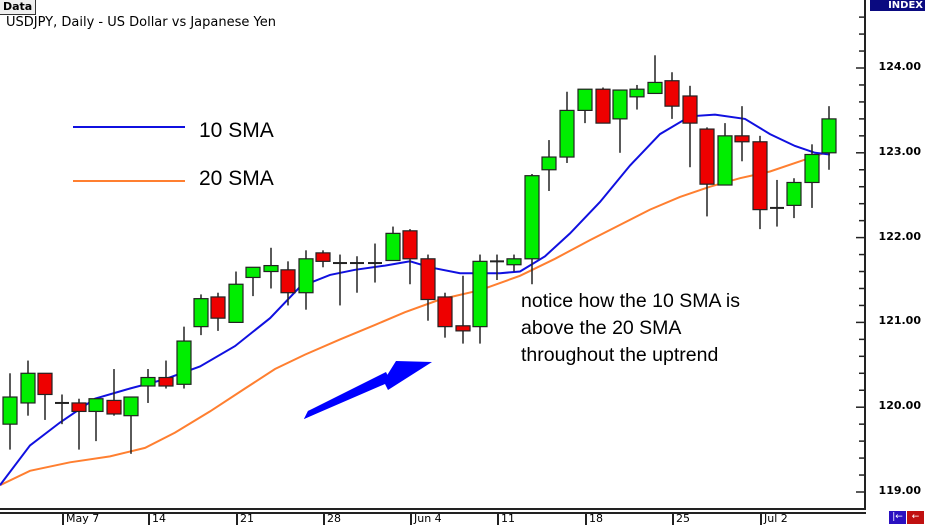 This screenshot has height=527, width=925. Describe the element at coordinates (899, 490) in the screenshot. I see `y-tick-label: 119.00` at that location.